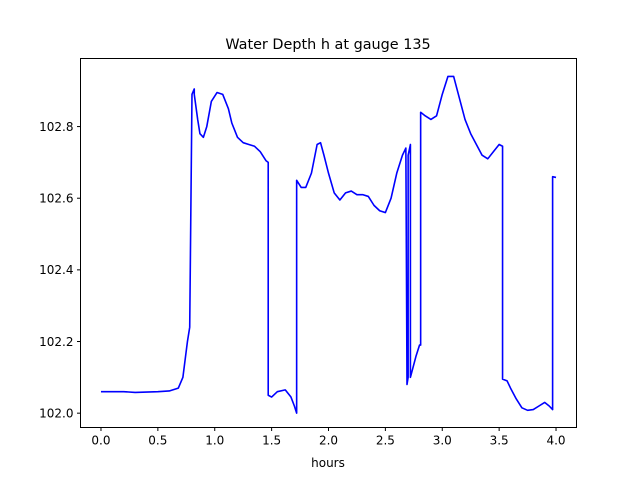 This screenshot has height=480, width=640. I want to click on y-tick-label: 102.8, so click(56, 127).